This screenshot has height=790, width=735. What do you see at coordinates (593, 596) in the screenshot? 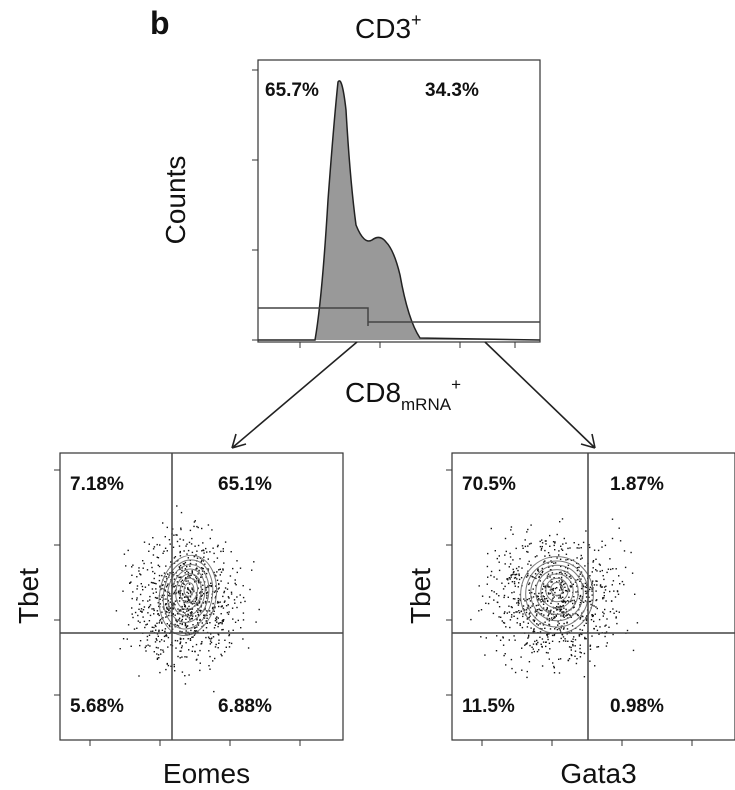
I see `plot-frame` at bounding box center [593, 596].